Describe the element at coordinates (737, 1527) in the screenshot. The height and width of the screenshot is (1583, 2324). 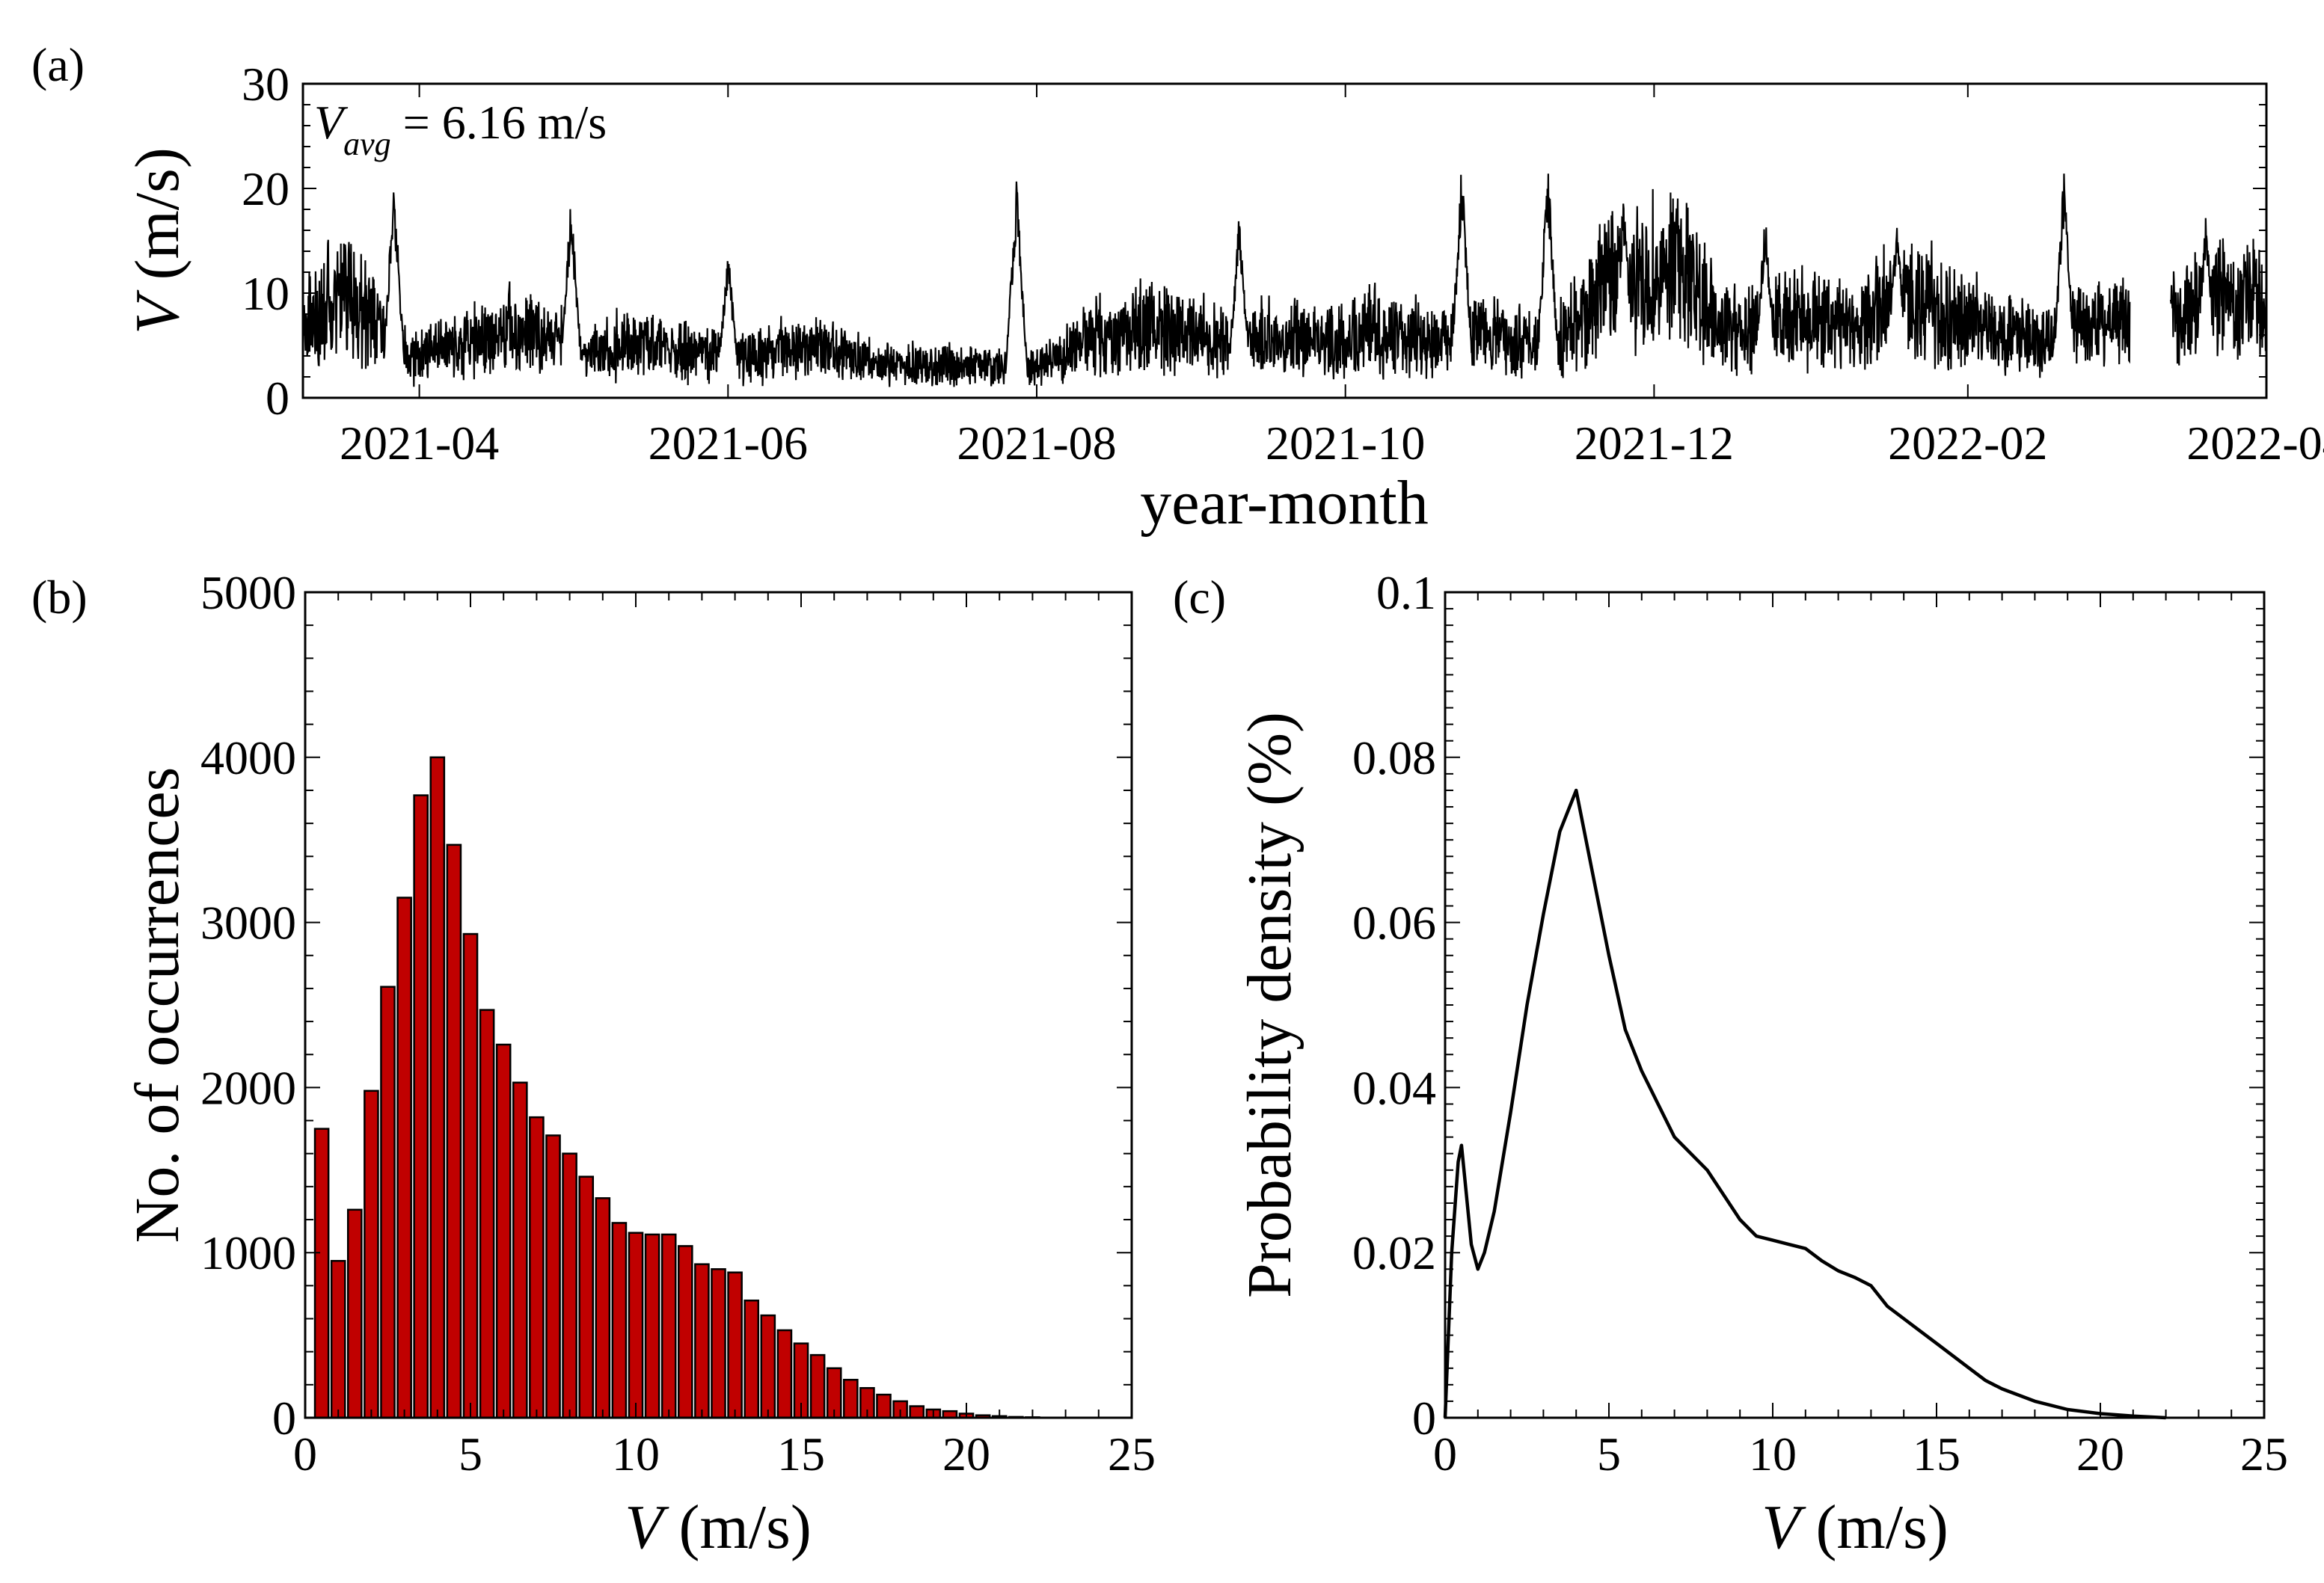
I see `panel-b-xlabel-unit: (m/s)` at that location.